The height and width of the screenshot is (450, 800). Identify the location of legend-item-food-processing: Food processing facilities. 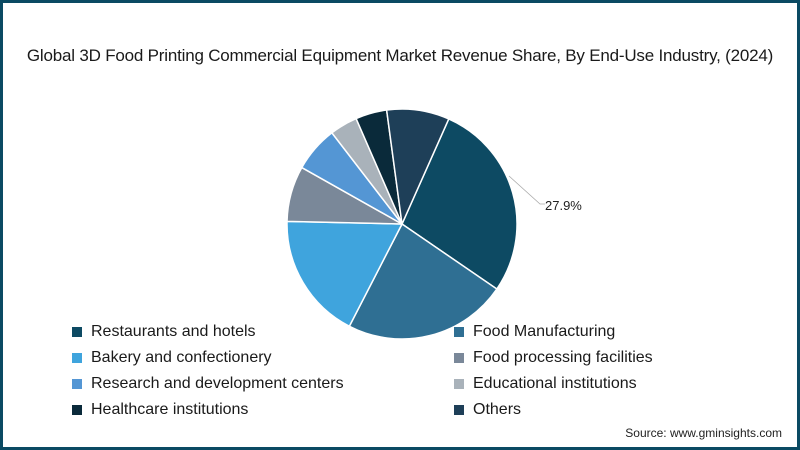
(583, 358).